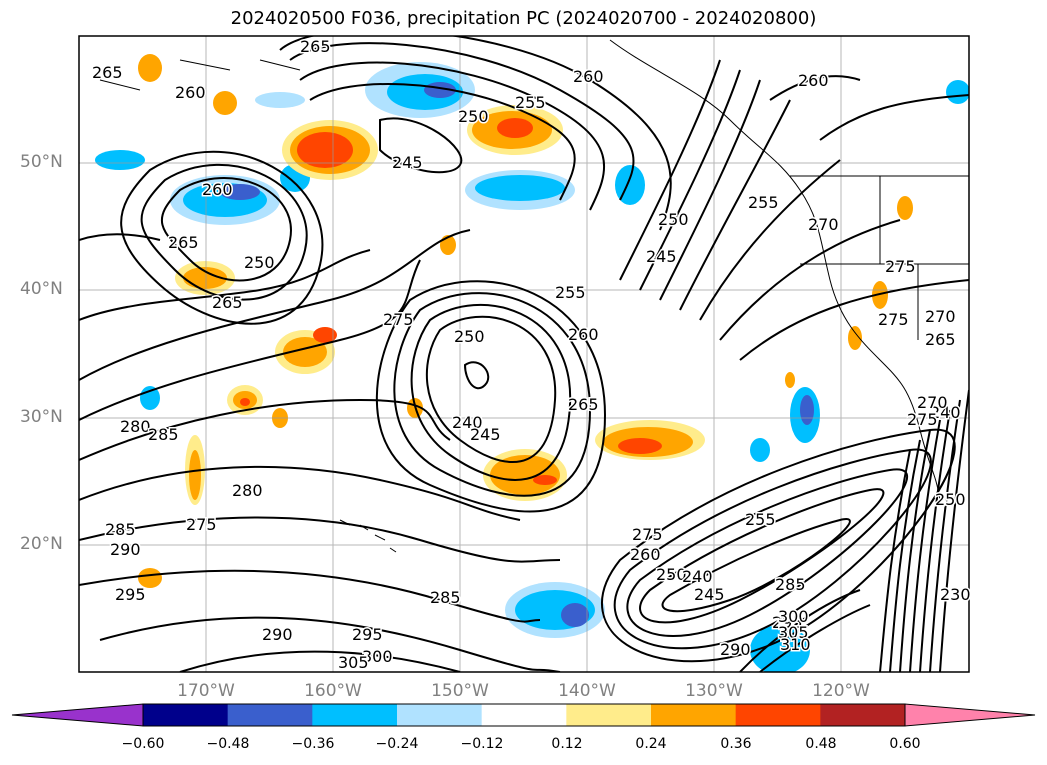 The height and width of the screenshot is (765, 1047). What do you see at coordinates (945, 412) in the screenshot?
I see `contour-label: 240` at bounding box center [945, 412].